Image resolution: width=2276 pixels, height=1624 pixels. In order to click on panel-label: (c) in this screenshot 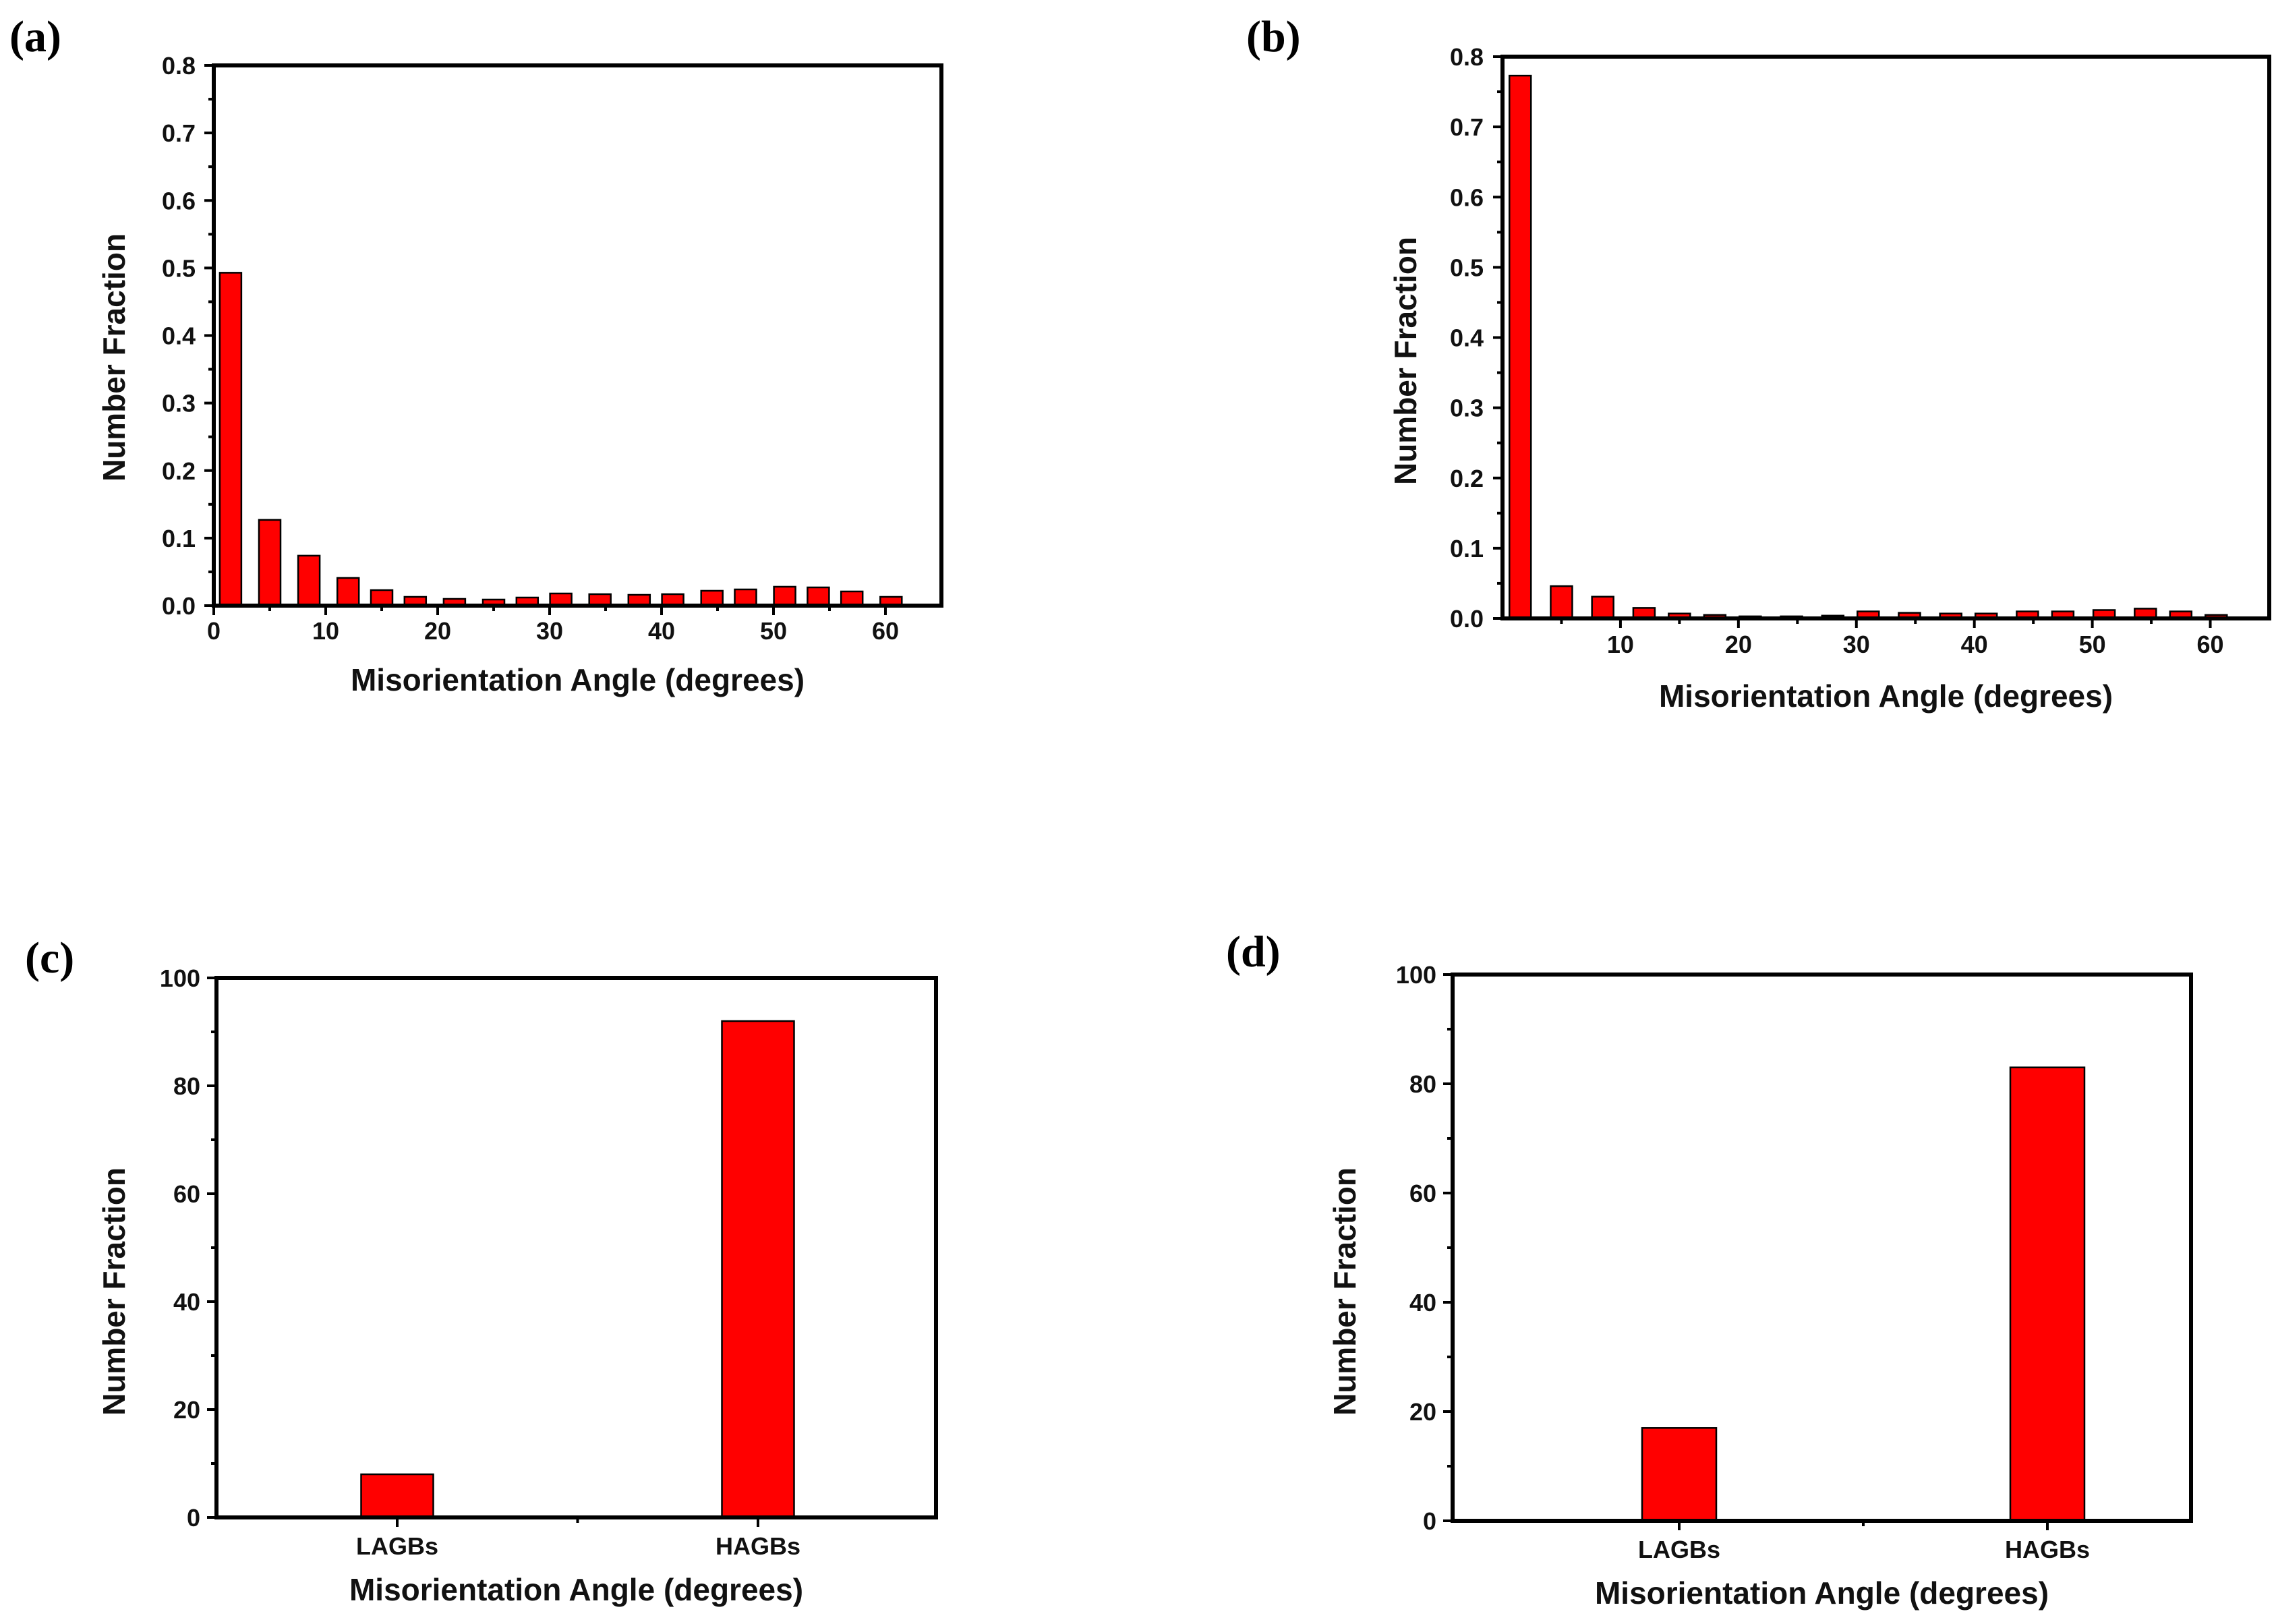, I will do `click(49, 958)`.